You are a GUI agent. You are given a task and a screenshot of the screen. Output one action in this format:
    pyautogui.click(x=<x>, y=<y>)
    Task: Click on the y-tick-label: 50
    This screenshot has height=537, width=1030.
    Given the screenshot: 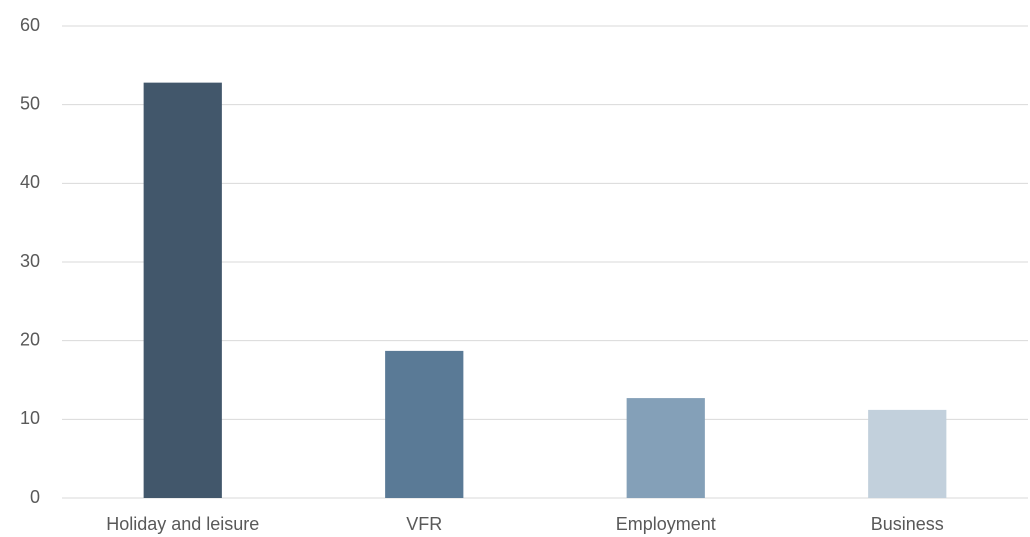 What is the action you would take?
    pyautogui.click(x=30, y=103)
    